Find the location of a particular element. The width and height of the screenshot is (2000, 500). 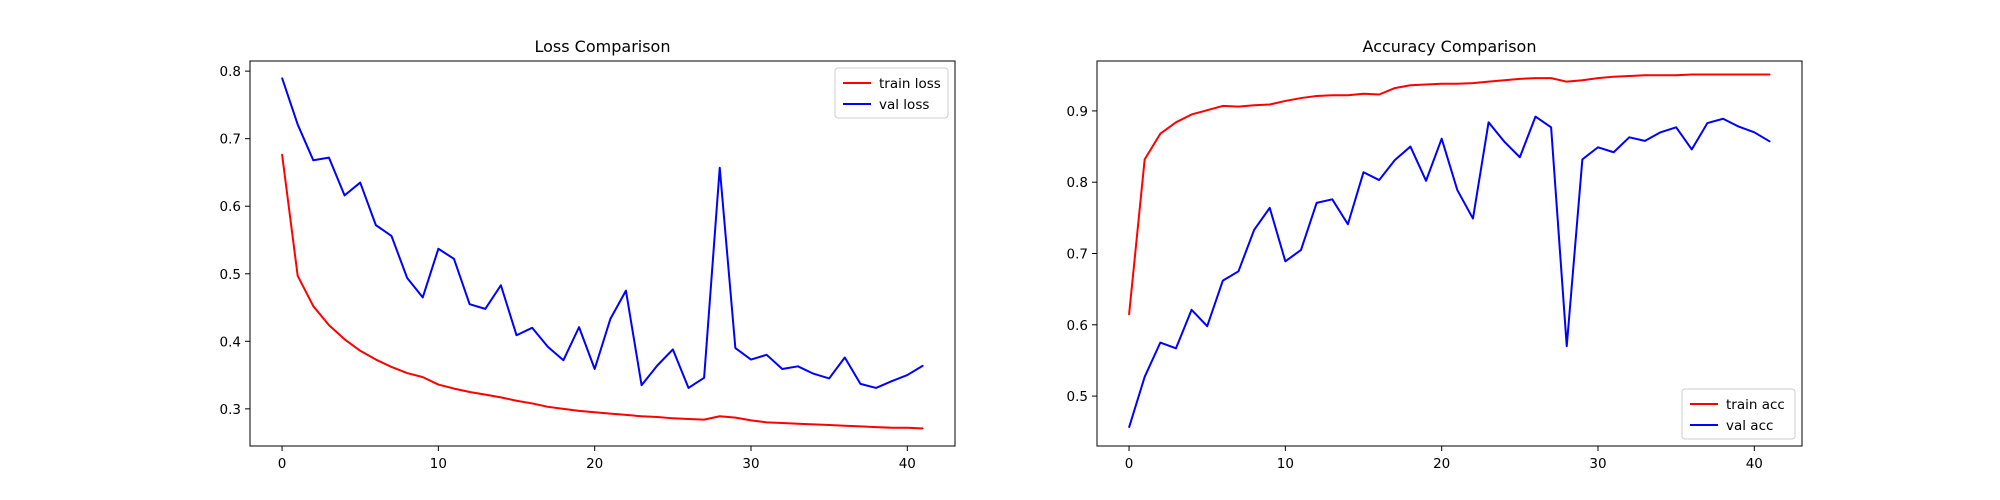

legend-label-train-loss: train loss is located at coordinates (910, 84).